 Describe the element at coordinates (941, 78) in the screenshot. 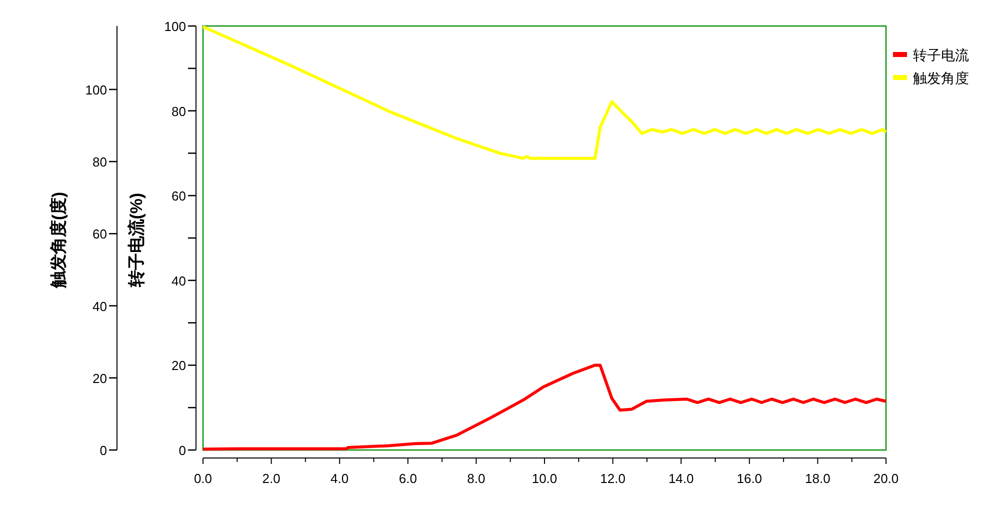

I see `legend-label: 触发角度` at that location.